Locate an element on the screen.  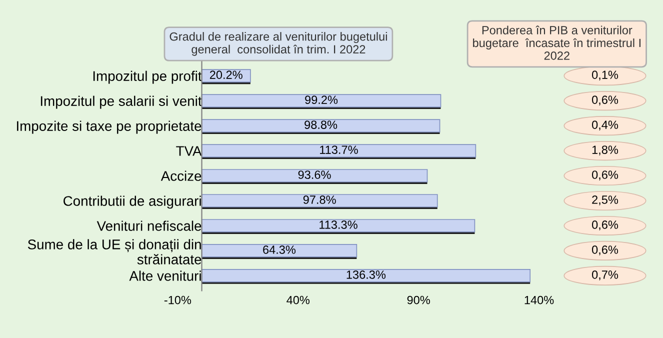
data-label: 113.7% is located at coordinates (339, 150).